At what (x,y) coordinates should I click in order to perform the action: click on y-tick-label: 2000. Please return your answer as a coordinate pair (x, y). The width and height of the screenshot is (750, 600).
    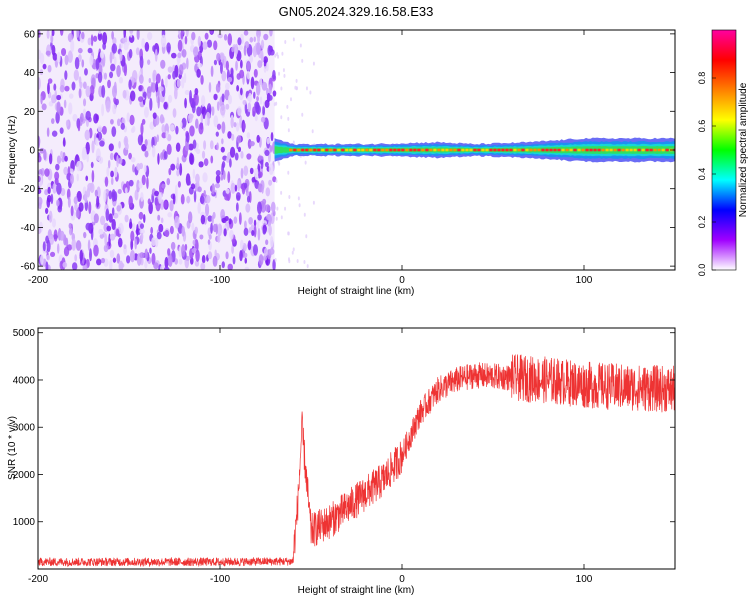
    Looking at the image, I should click on (24, 475).